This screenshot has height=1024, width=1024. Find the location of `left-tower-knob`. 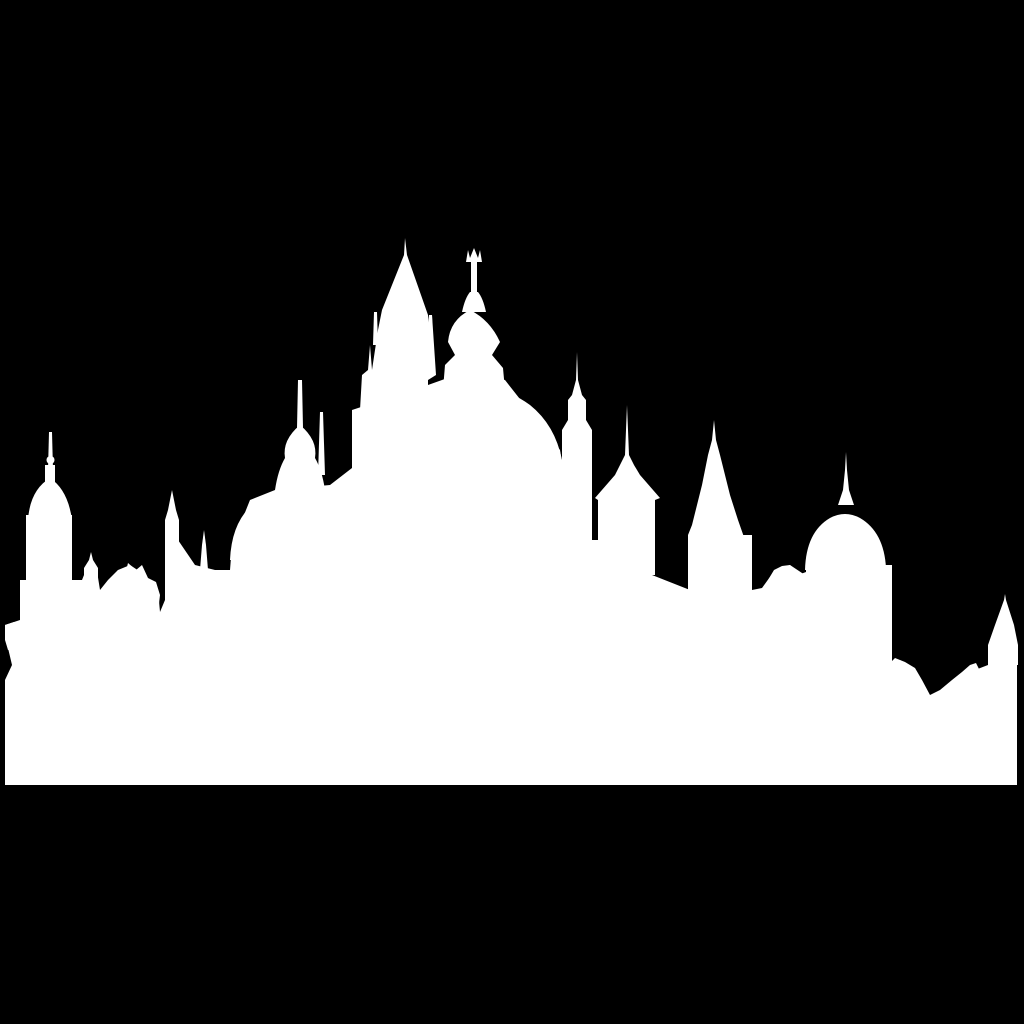

left-tower-knob is located at coordinates (50, 460).